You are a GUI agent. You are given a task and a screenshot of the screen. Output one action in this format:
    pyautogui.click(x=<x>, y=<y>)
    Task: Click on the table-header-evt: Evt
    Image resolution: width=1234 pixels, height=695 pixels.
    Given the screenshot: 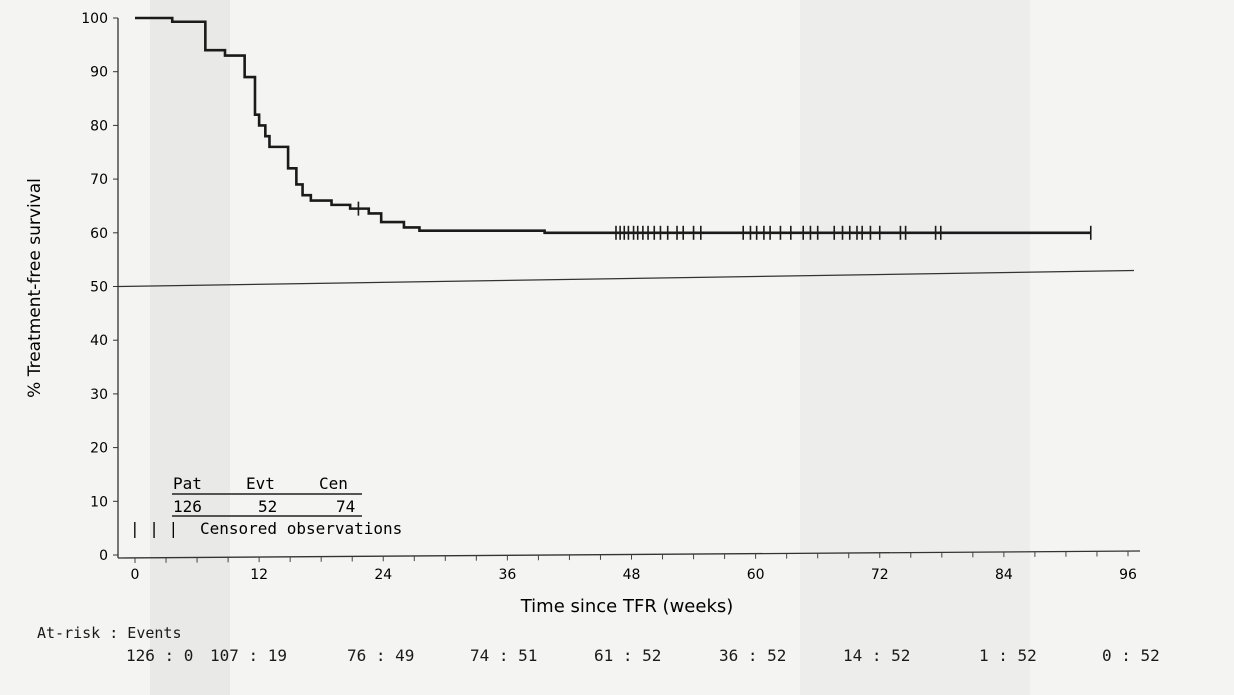 What is the action you would take?
    pyautogui.click(x=260, y=483)
    